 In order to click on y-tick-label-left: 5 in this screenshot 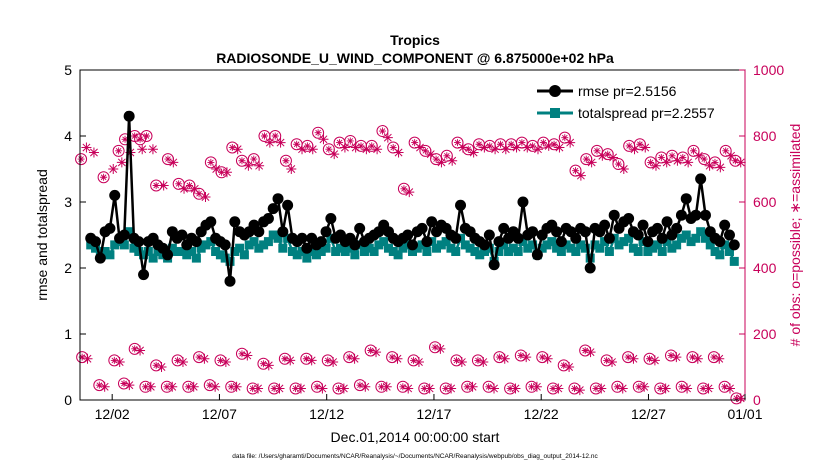, I will do `click(68, 70)`.